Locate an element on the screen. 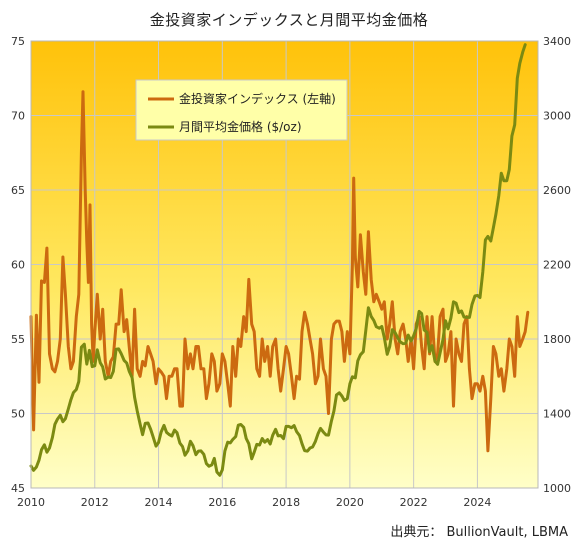  legend: 金投資家インデックス (左軸) 月間平均金価格 ($/oz) is located at coordinates (241, 110).